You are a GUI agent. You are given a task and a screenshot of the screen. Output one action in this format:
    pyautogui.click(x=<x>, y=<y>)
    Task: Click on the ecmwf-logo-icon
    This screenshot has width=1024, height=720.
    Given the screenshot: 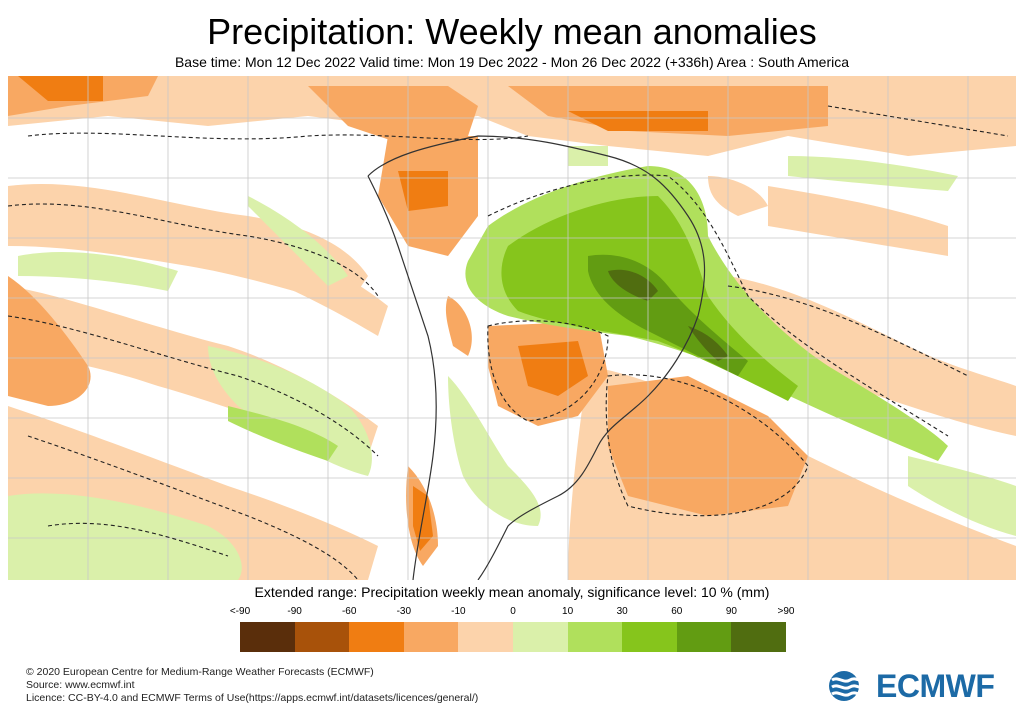 What is the action you would take?
    pyautogui.click(x=849, y=686)
    